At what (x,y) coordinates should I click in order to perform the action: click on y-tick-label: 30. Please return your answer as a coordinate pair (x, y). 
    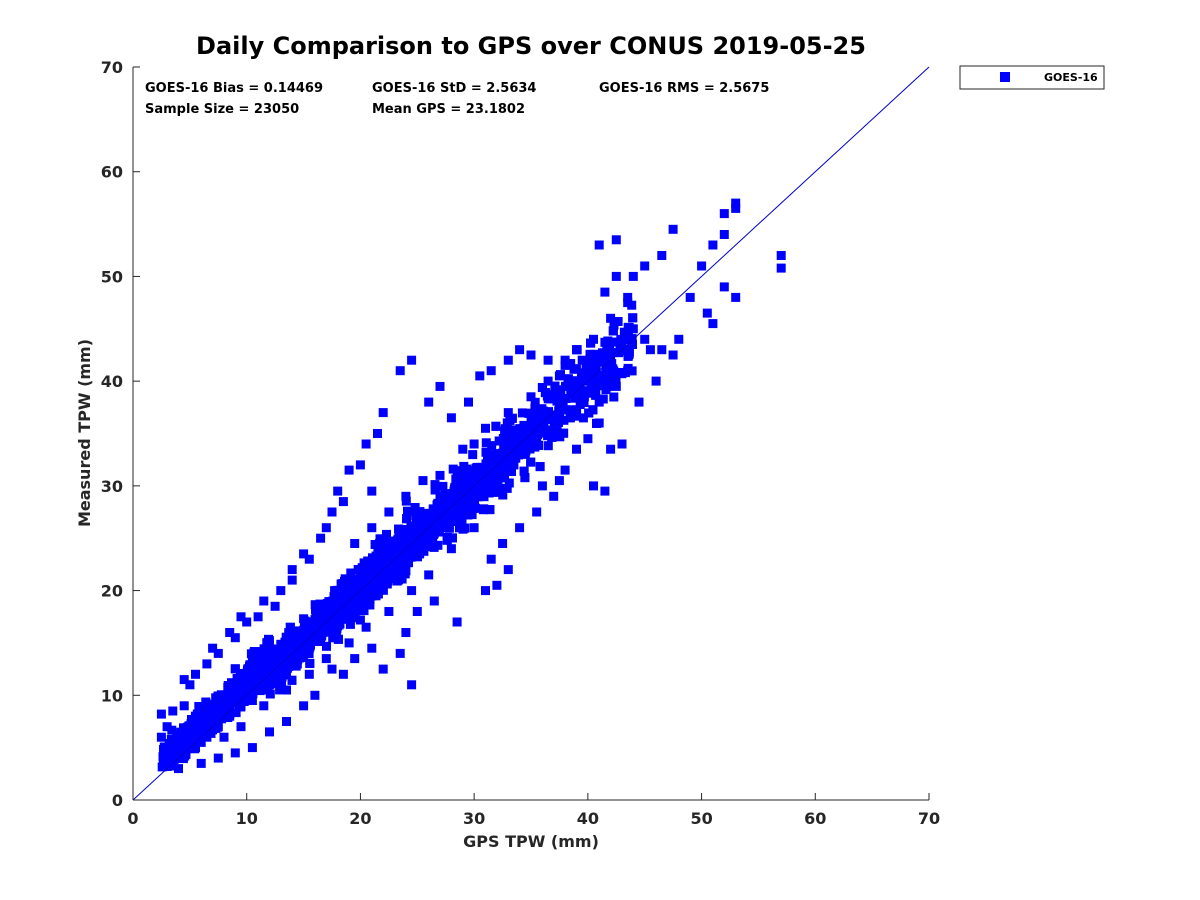
    Looking at the image, I should click on (112, 486).